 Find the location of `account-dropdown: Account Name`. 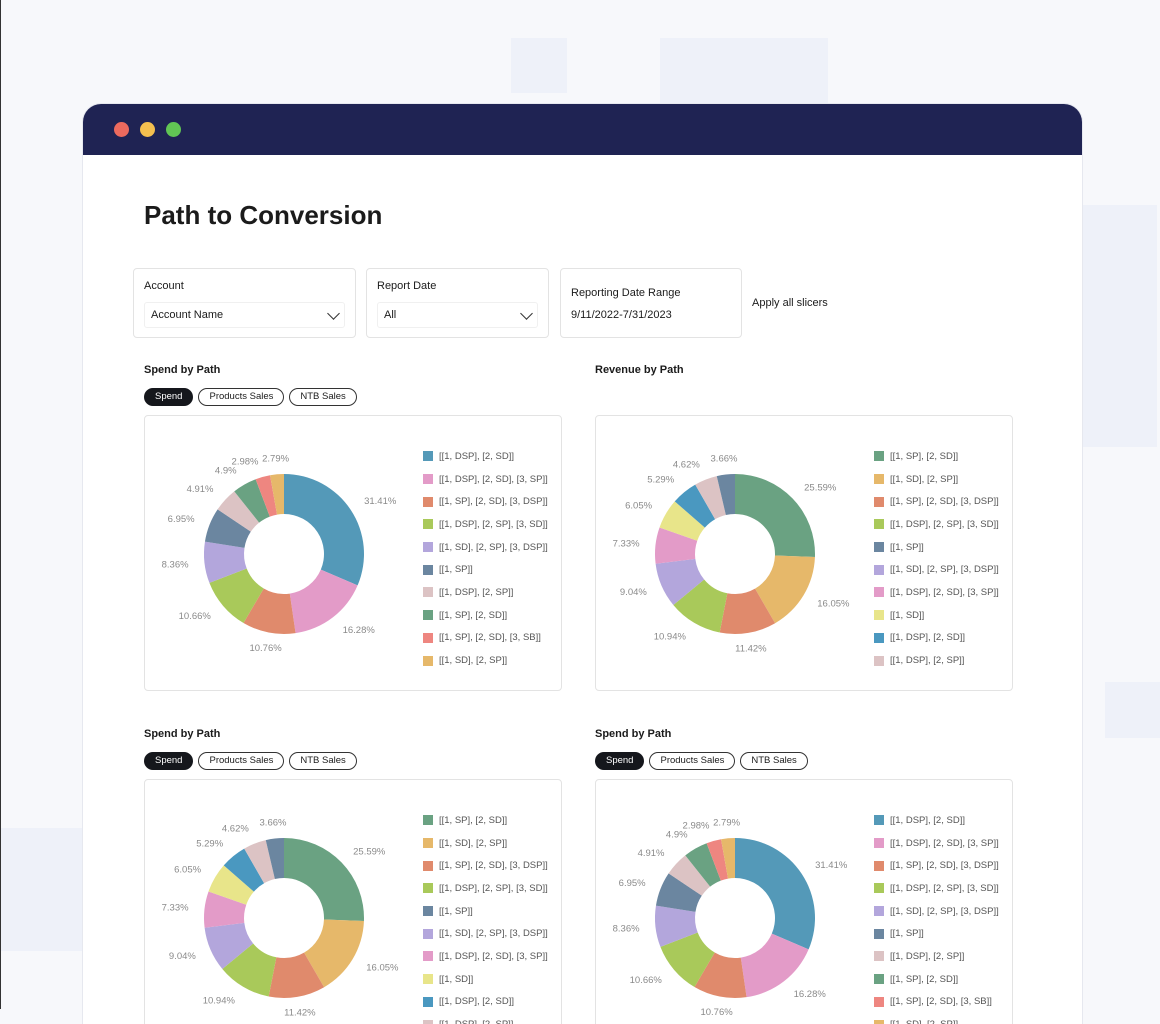

account-dropdown: Account Name is located at coordinates (244, 315).